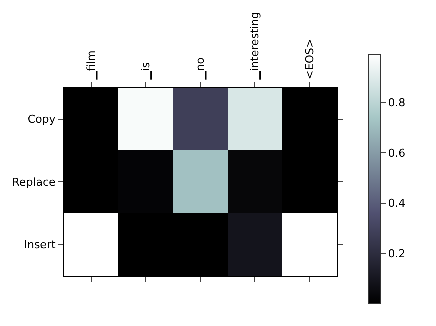  I want to click on color-bar-label: 0.2, so click(397, 253).